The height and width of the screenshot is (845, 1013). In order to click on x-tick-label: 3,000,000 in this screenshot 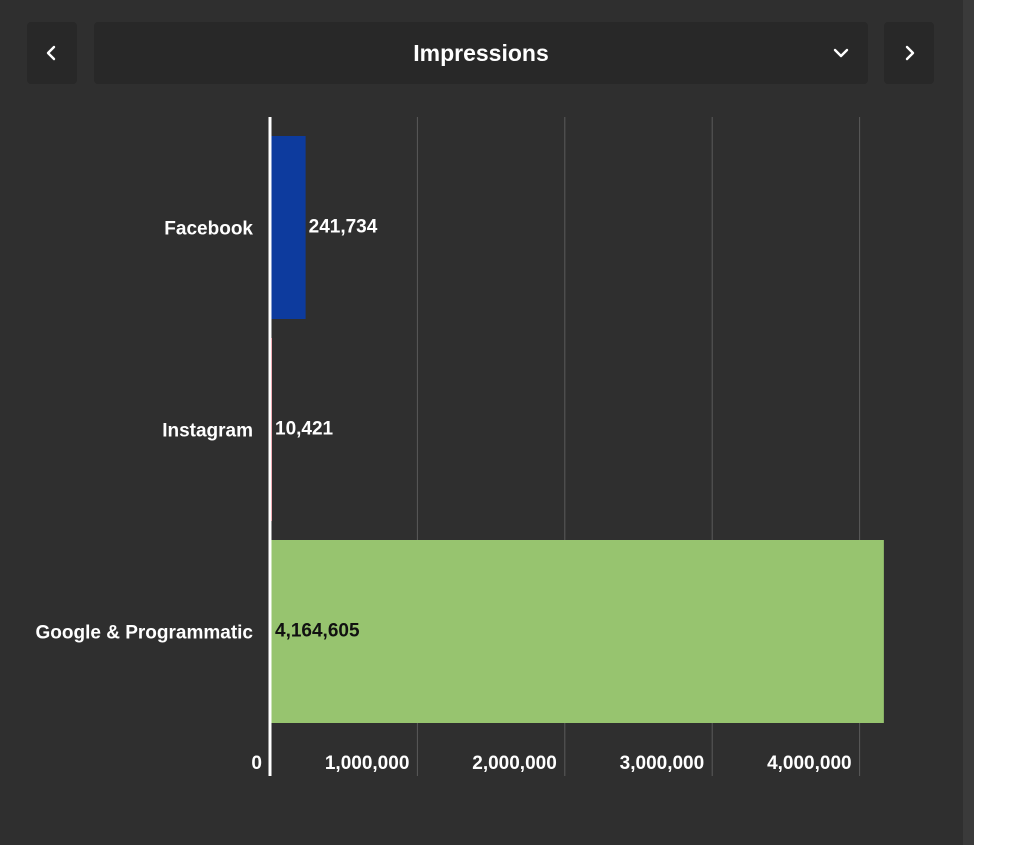, I will do `click(662, 763)`.